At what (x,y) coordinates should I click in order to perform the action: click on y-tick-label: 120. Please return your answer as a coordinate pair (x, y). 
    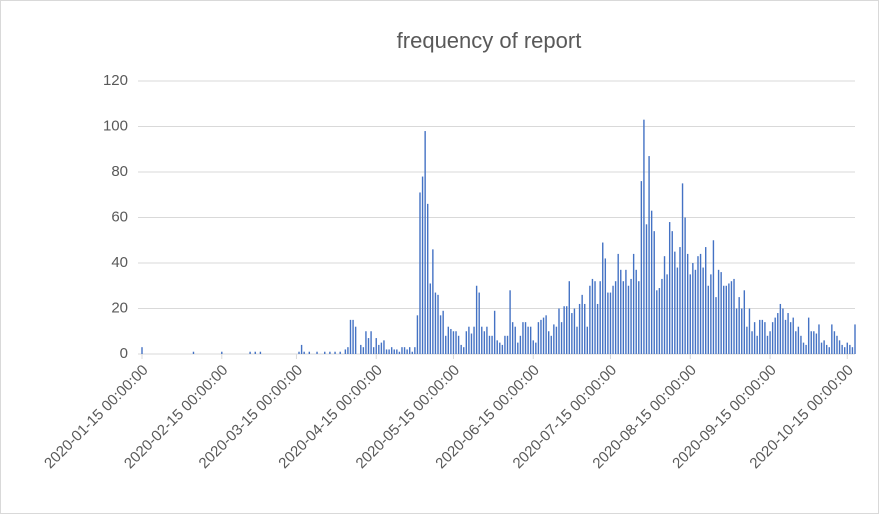
    Looking at the image, I should click on (115, 80).